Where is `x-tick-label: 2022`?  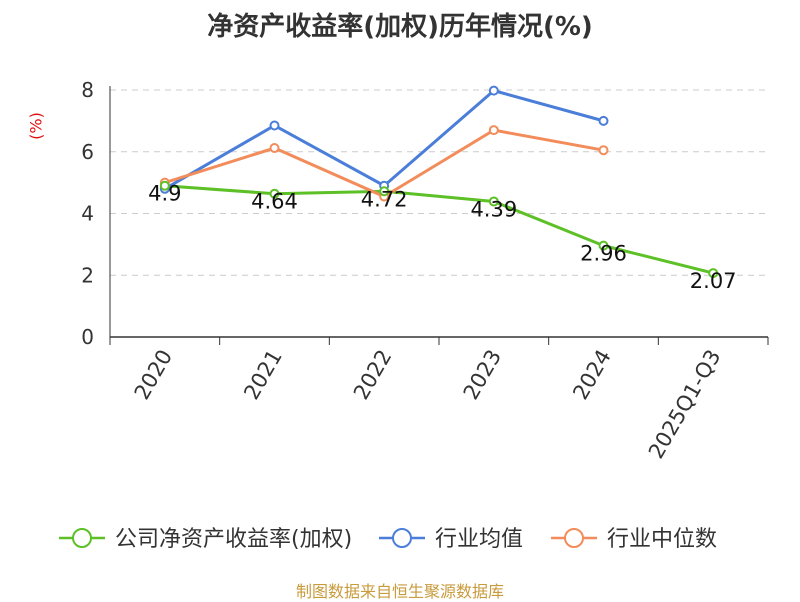 x-tick-label: 2022 is located at coordinates (373, 375).